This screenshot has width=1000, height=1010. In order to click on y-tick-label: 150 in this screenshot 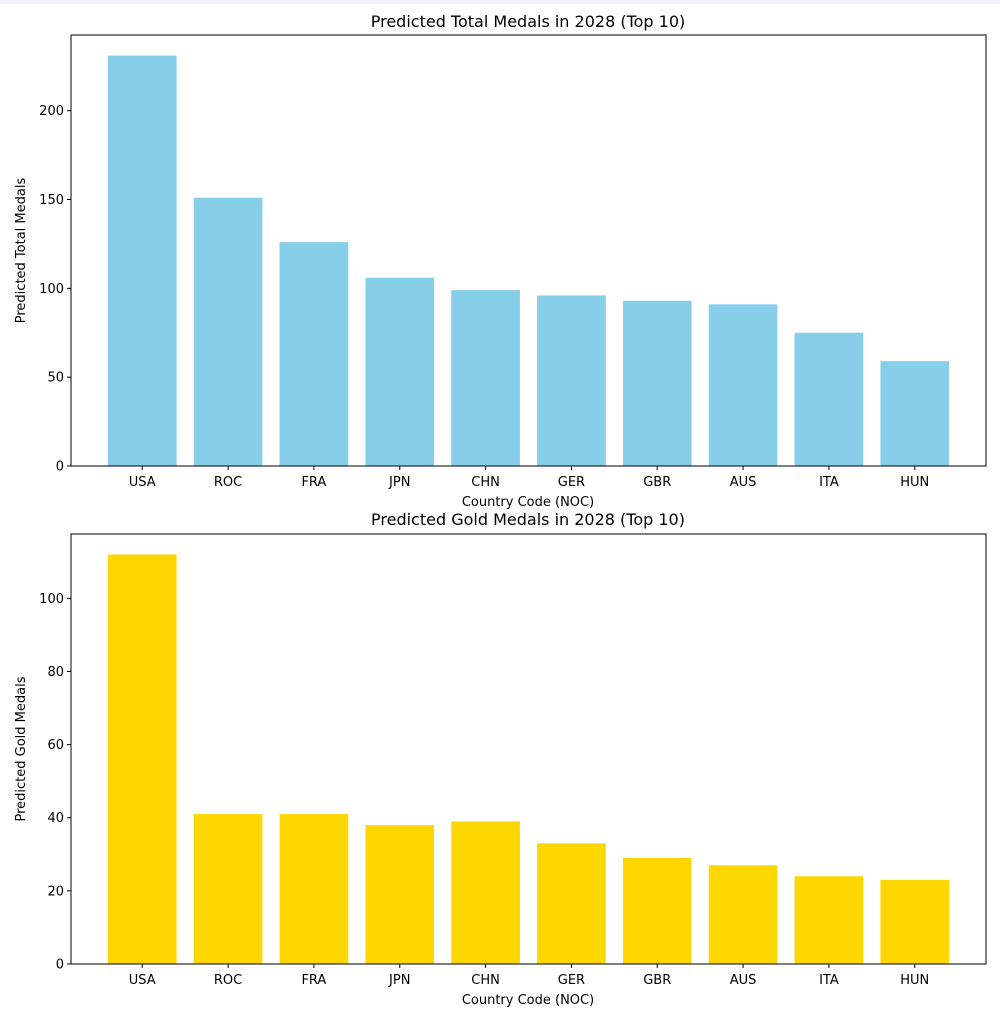, I will do `click(51, 200)`.